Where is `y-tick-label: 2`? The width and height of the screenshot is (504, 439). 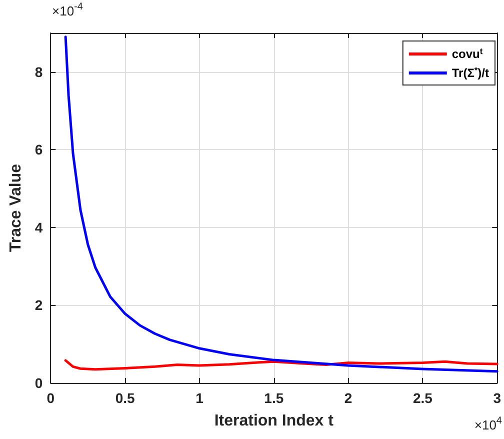
y-tick-label: 2 is located at coordinates (38, 305).